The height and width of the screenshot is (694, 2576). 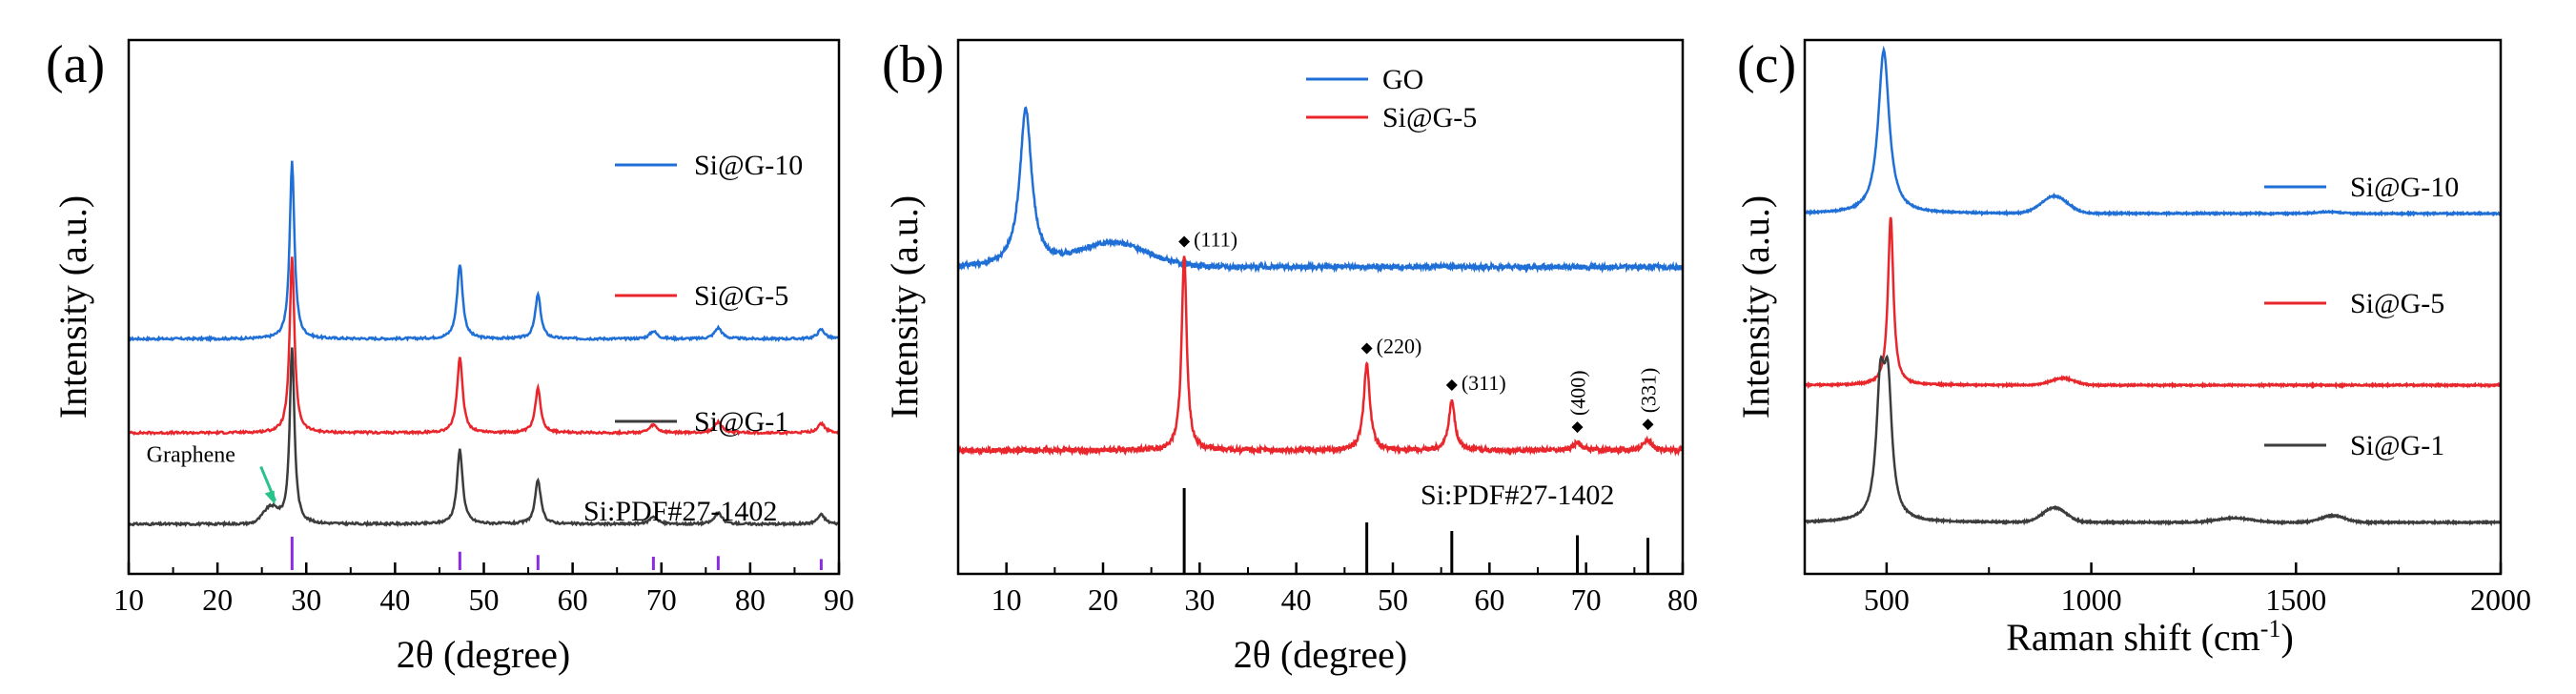 I want to click on panel-a-reference-label: Si:PDF#27-1402, so click(x=680, y=512).